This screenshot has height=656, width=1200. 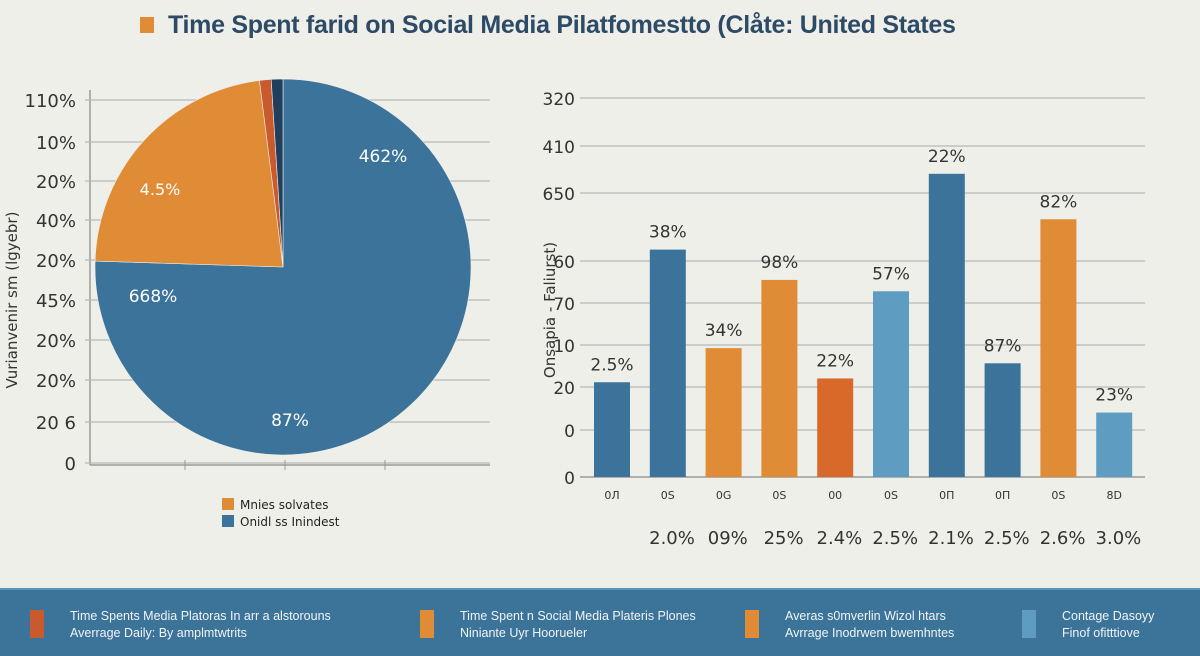 I want to click on y-axis-label: Vurianvenir sm (lgyebr), so click(x=12, y=300).